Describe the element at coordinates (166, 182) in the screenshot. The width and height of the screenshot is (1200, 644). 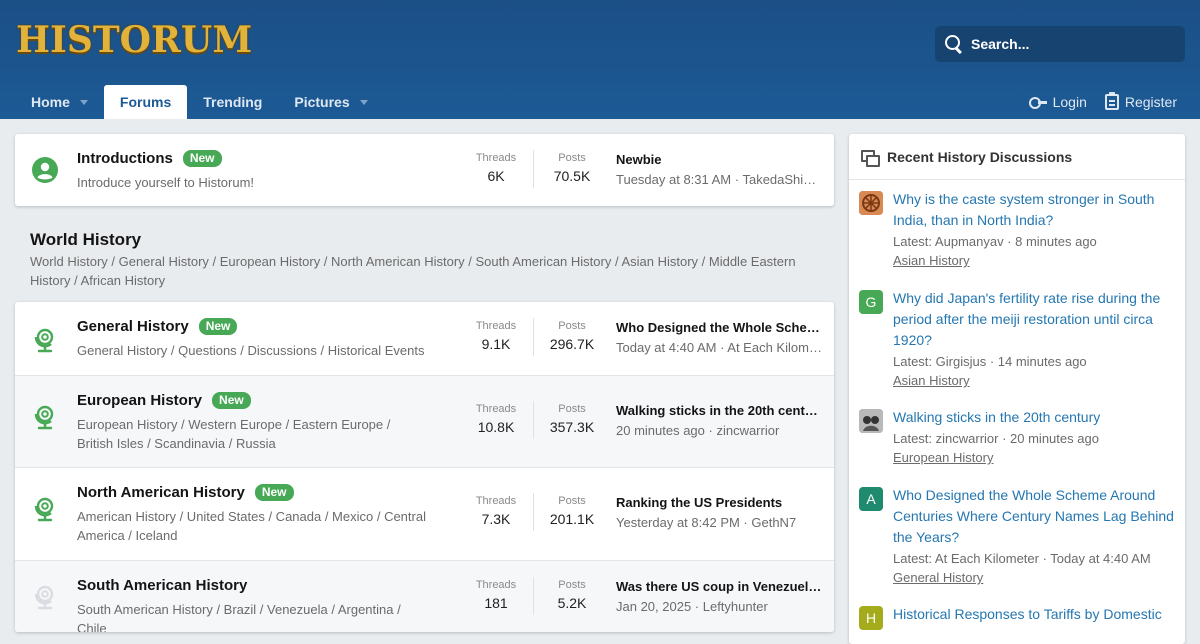
I see `node-description: Introduce yourself to Historum!` at that location.